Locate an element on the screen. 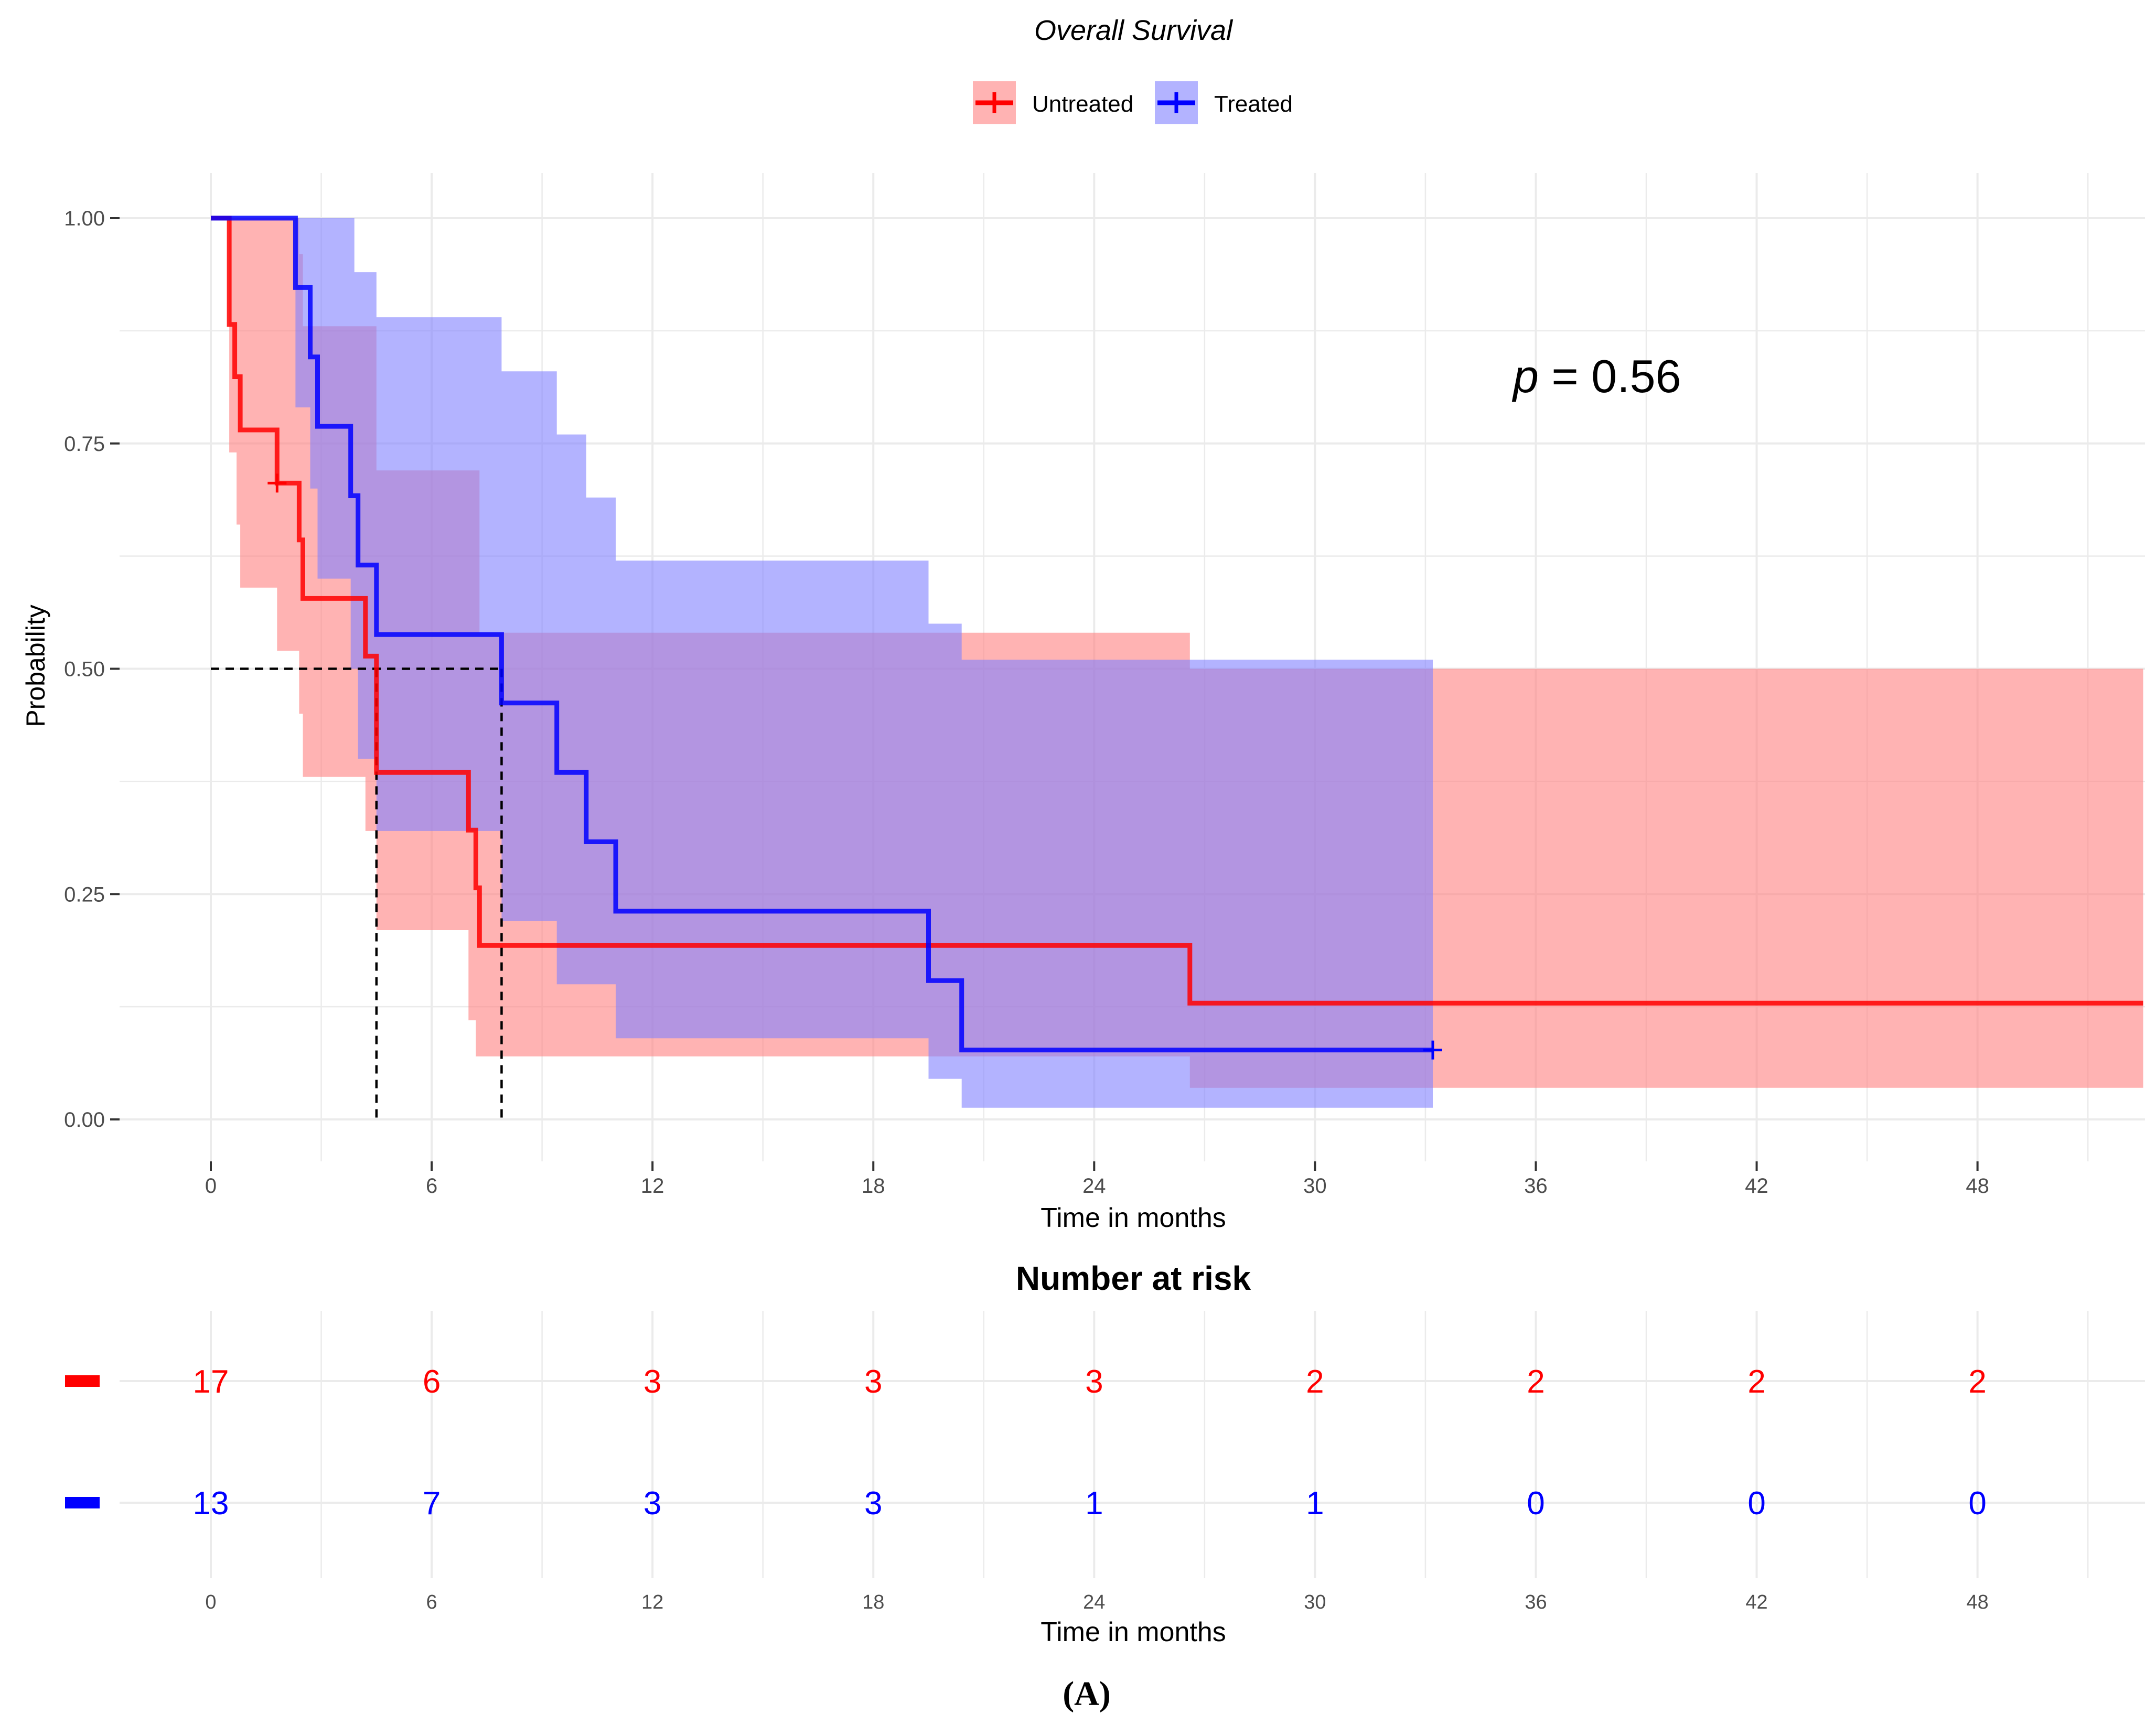  y-tick-label: 0.50 is located at coordinates (84, 669).